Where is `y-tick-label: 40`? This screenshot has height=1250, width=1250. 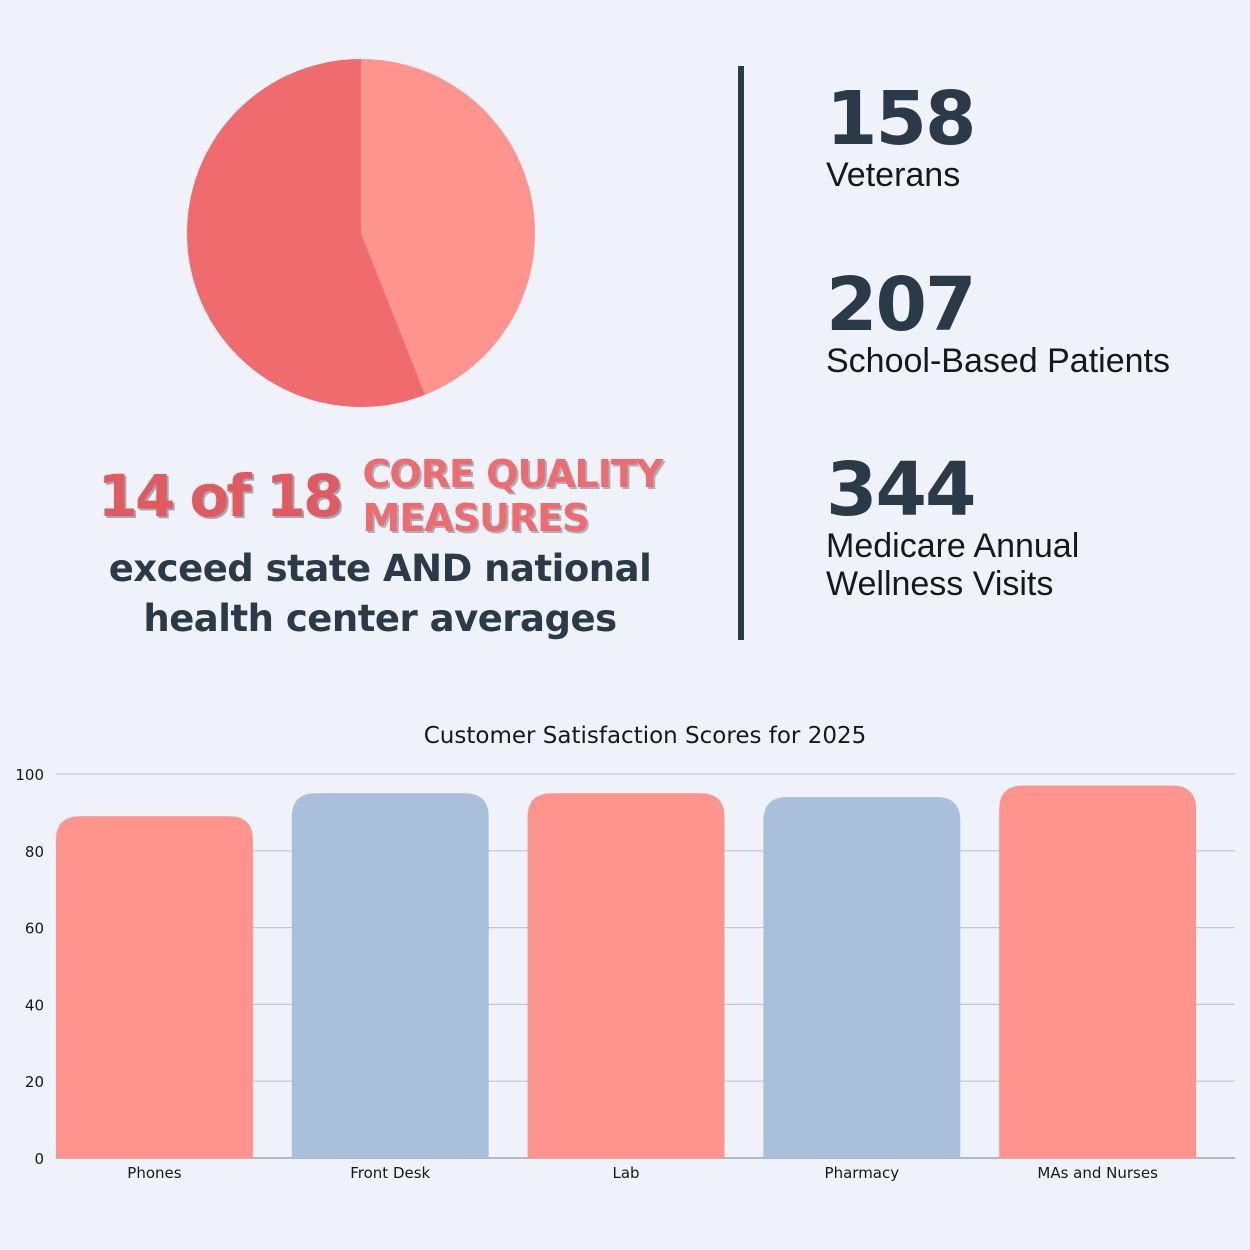
y-tick-label: 40 is located at coordinates (34, 1005).